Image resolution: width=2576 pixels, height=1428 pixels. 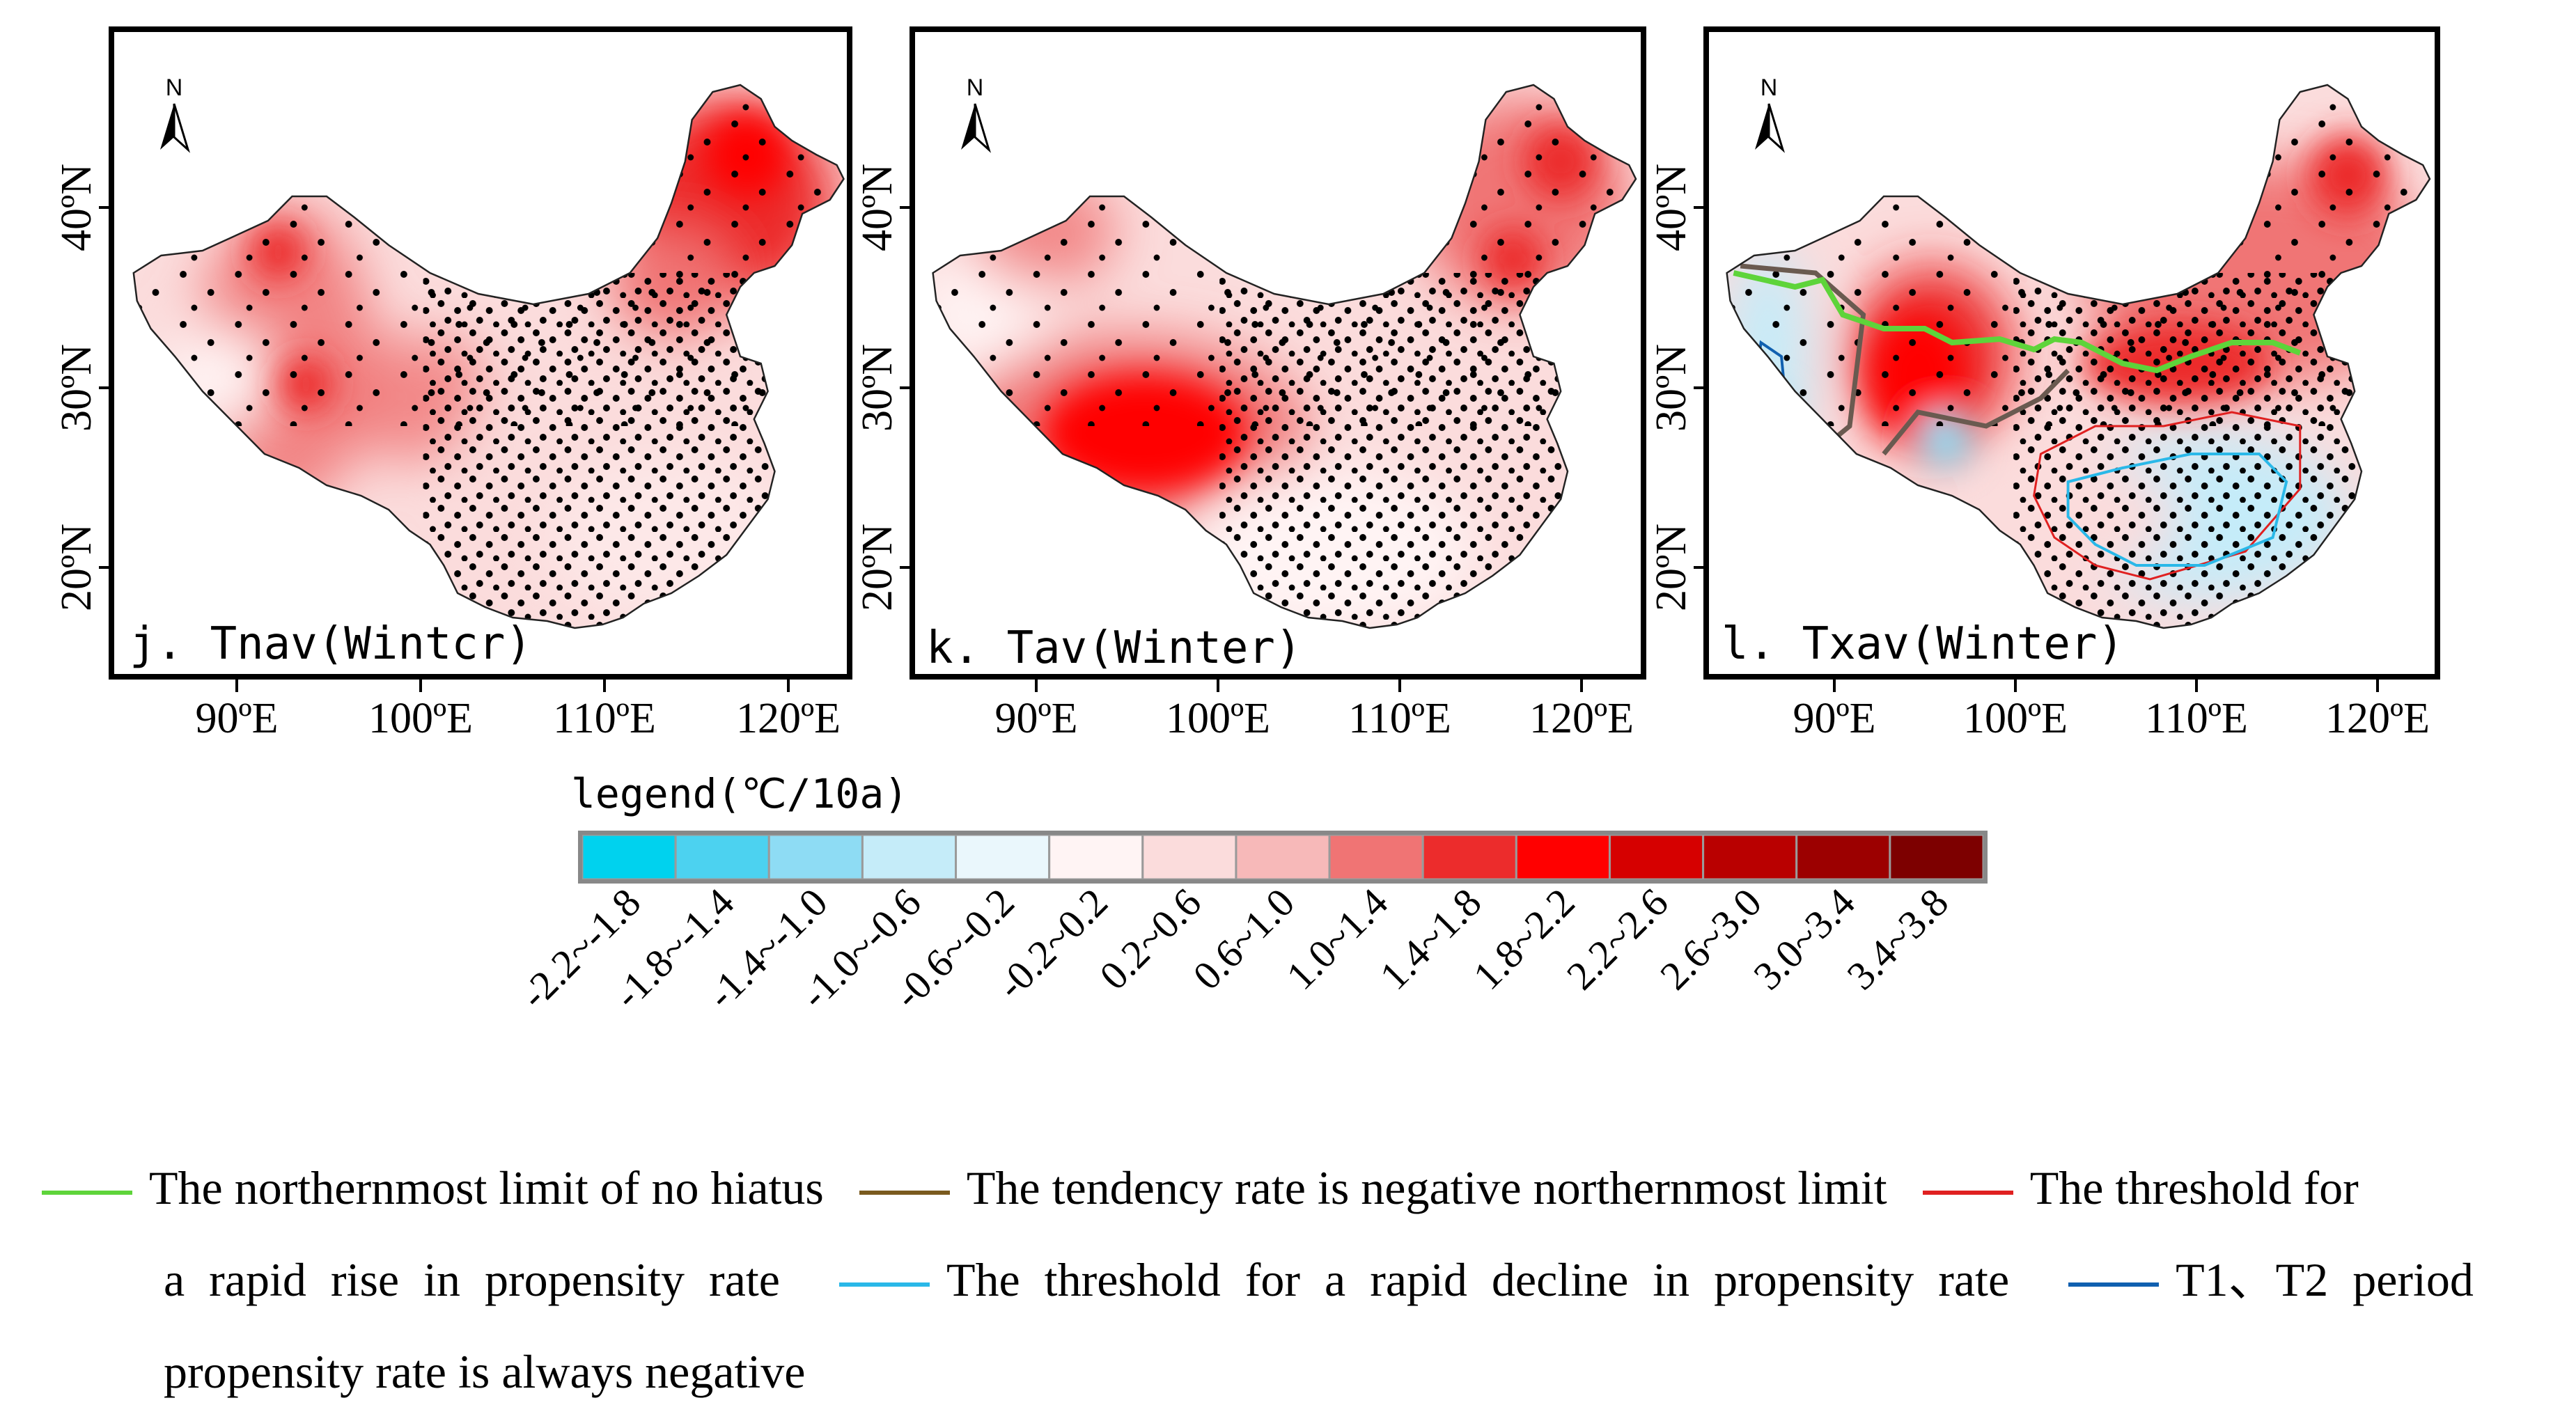 I want to click on green-limit-line, so click(x=2017, y=322).